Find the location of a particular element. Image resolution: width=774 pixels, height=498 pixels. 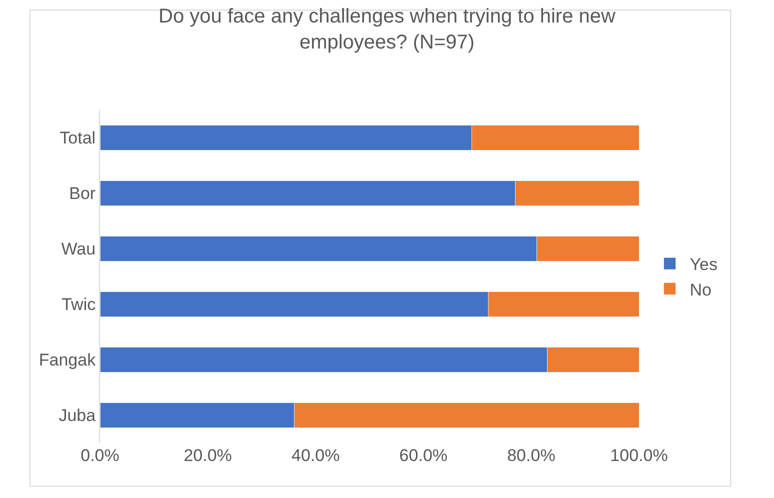

y-tick-label: Bor is located at coordinates (82, 194).